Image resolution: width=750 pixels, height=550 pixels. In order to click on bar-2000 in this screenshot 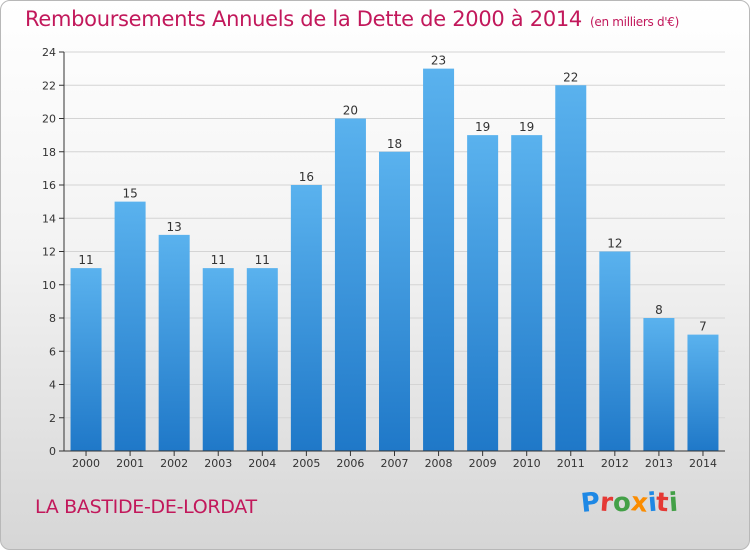, I will do `click(86, 359)`.